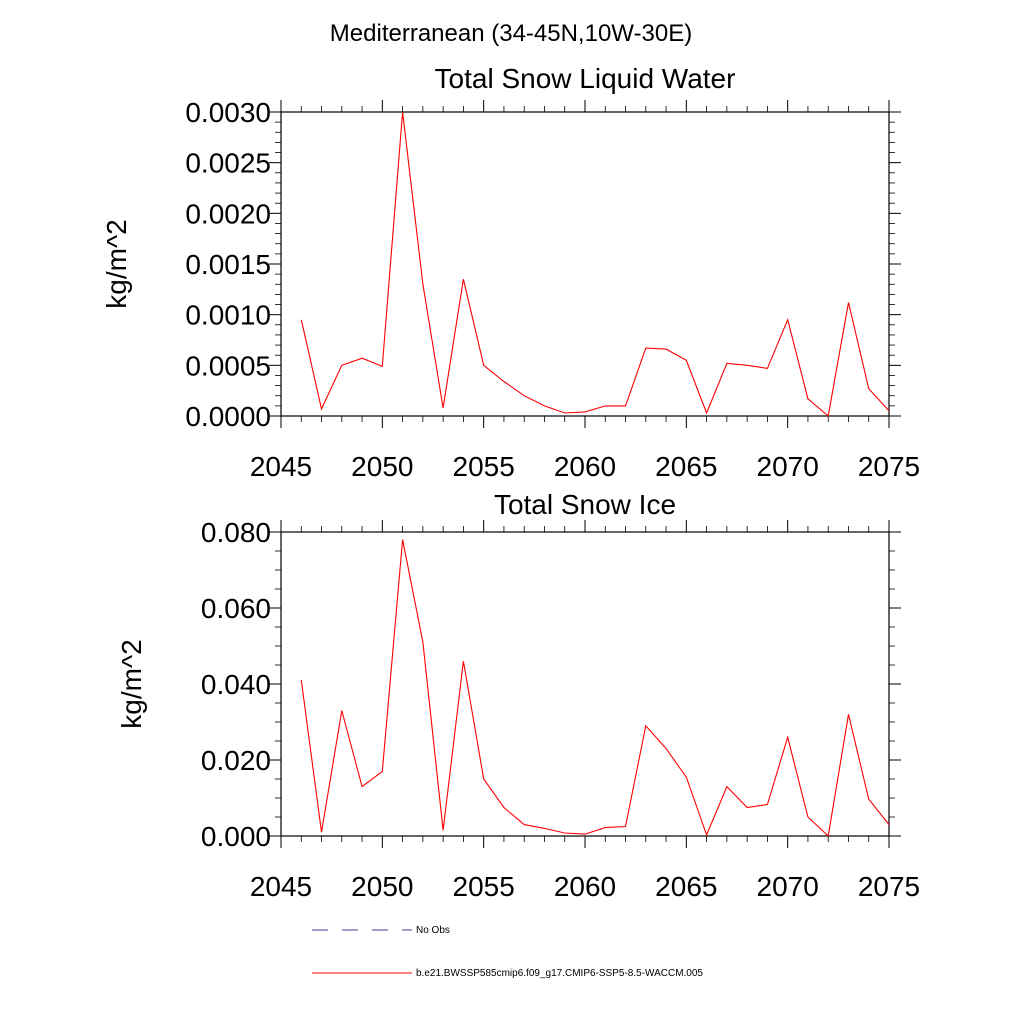  I want to click on y-tick-label: 0.080, so click(236, 532).